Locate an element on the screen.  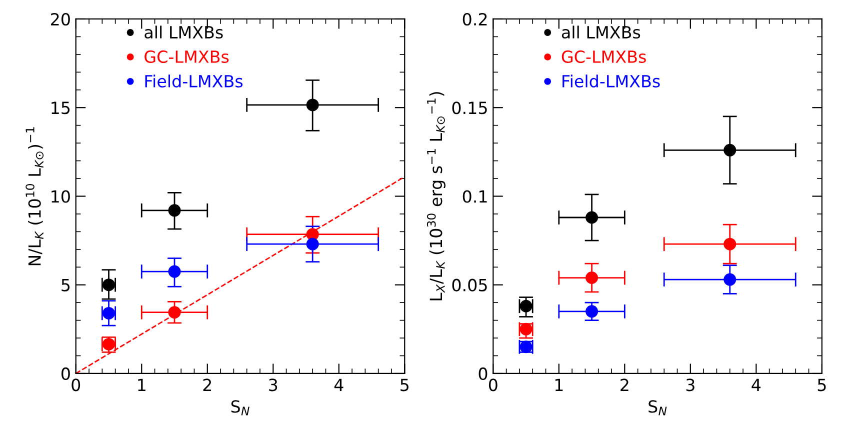
y-tick-label: 5 is located at coordinates (66, 285).